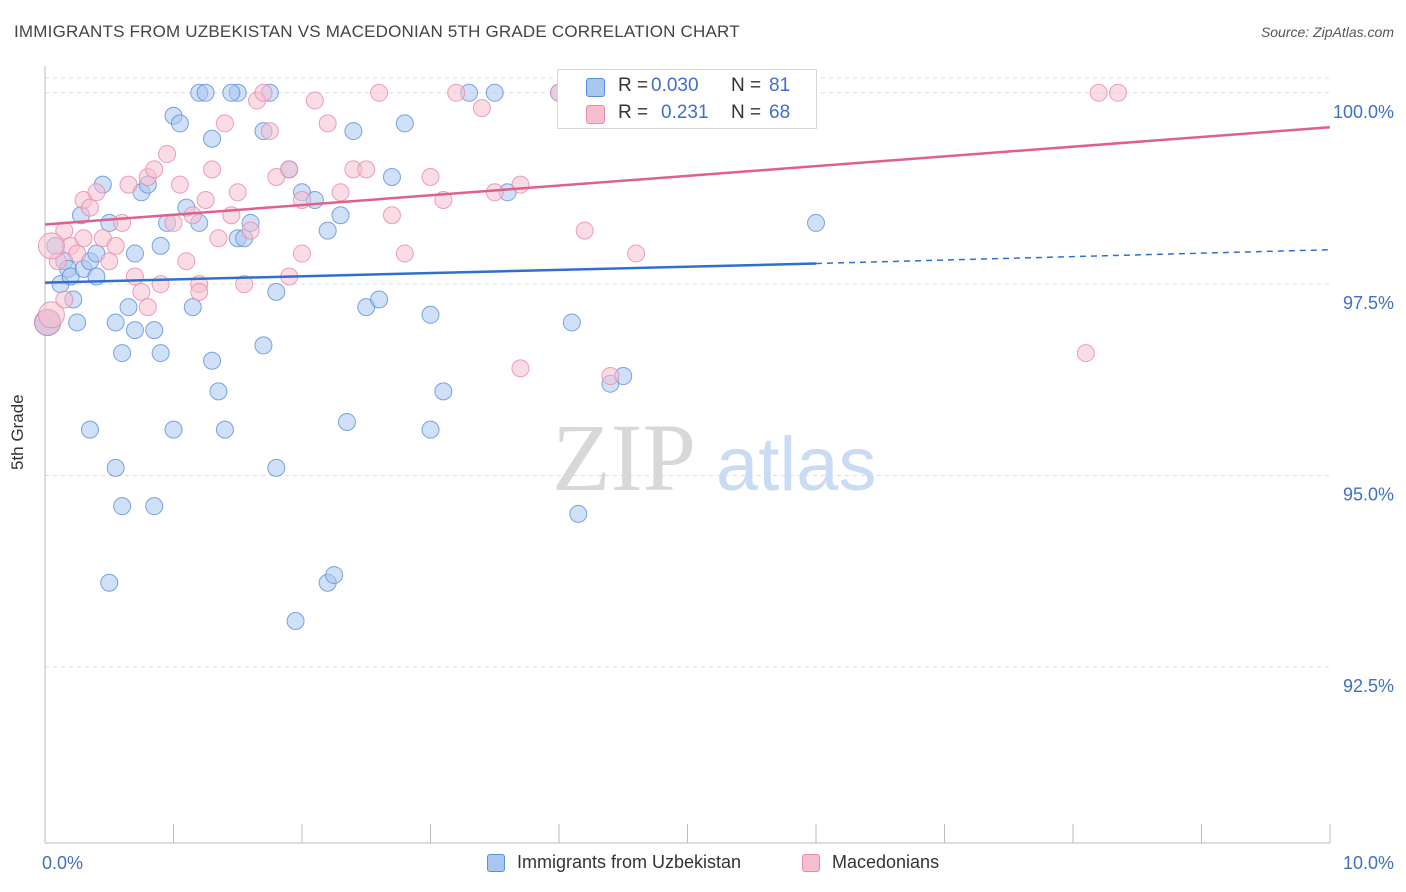 The image size is (1406, 892). What do you see at coordinates (780, 85) in the screenshot?
I see `n-value: 81` at bounding box center [780, 85].